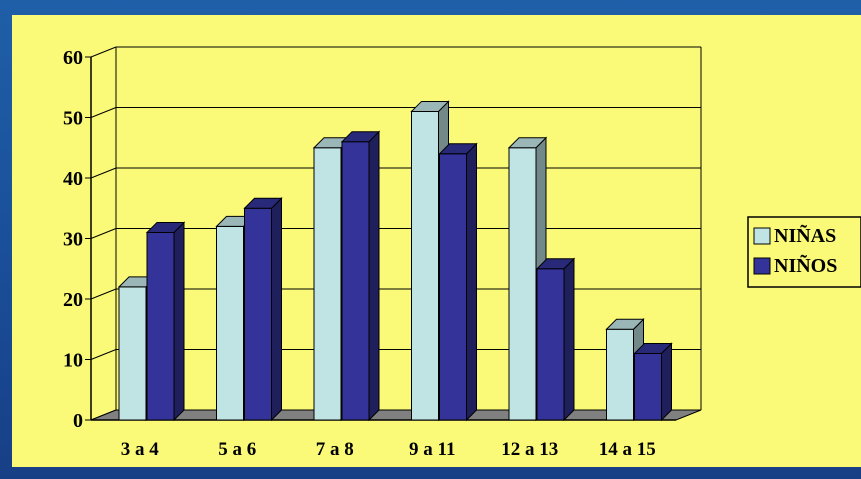  What do you see at coordinates (78, 421) in the screenshot?
I see `y-tick-label: 0` at bounding box center [78, 421].